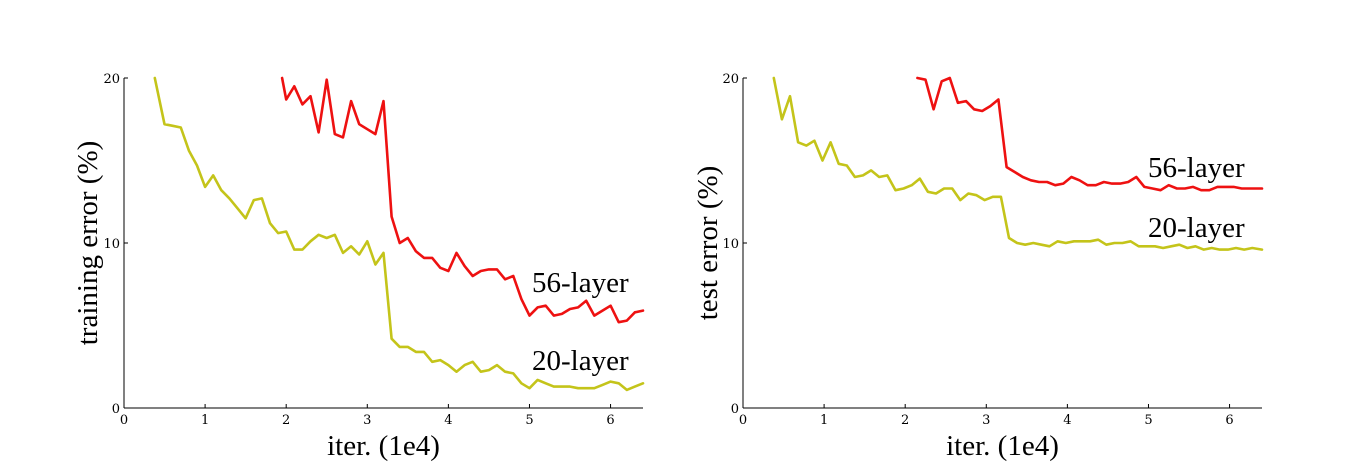  Describe the element at coordinates (88, 243) in the screenshot. I see `y-axis-title: training error (%)` at that location.